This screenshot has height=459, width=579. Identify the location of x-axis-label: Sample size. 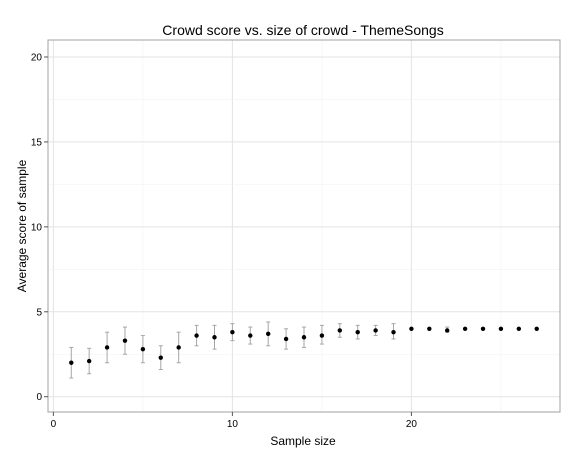
(303, 441).